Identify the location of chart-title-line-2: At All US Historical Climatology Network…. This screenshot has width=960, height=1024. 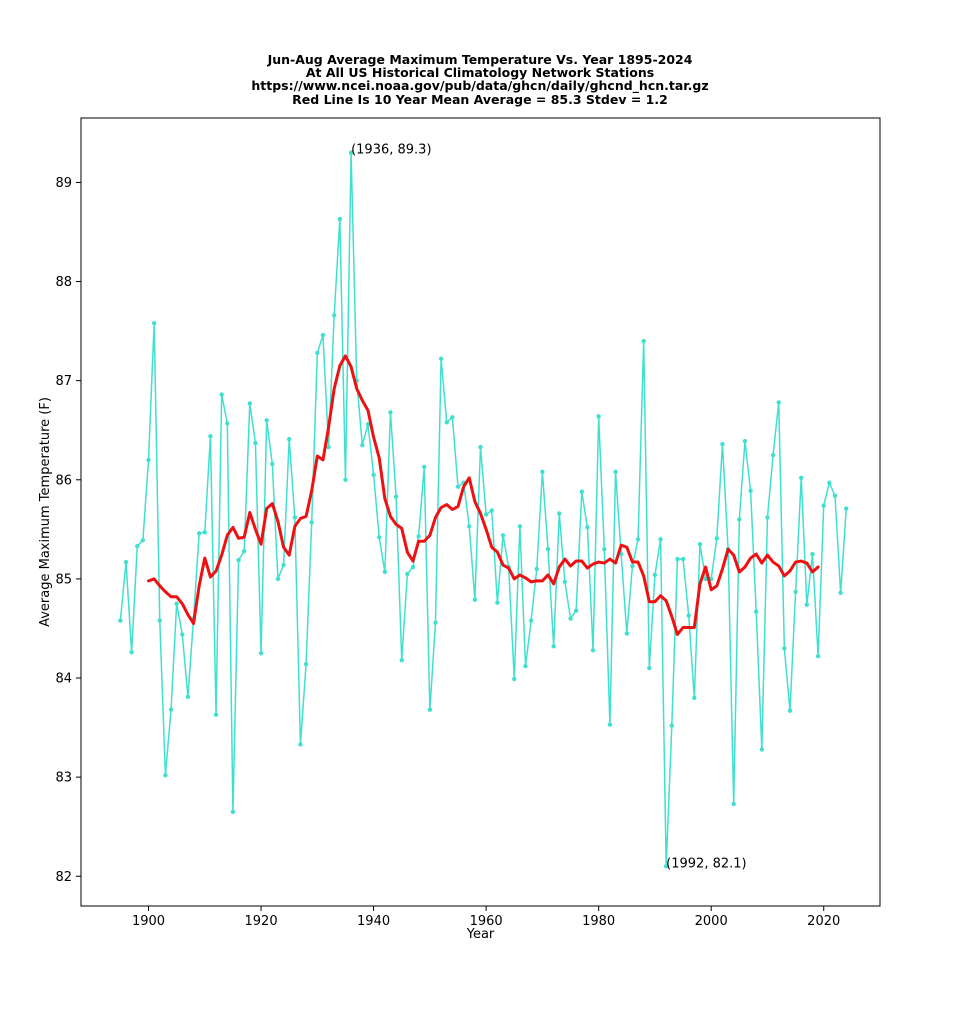
(480, 72).